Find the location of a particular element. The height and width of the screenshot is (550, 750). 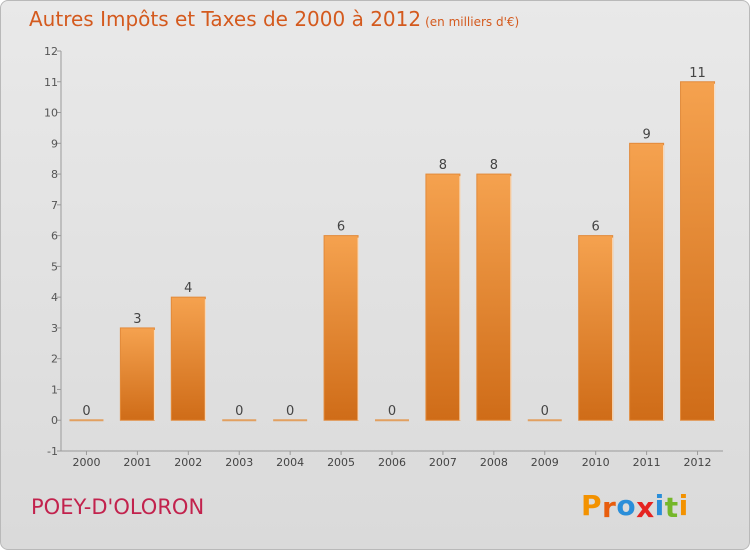

y-tick-label: 6 is located at coordinates (54, 236).